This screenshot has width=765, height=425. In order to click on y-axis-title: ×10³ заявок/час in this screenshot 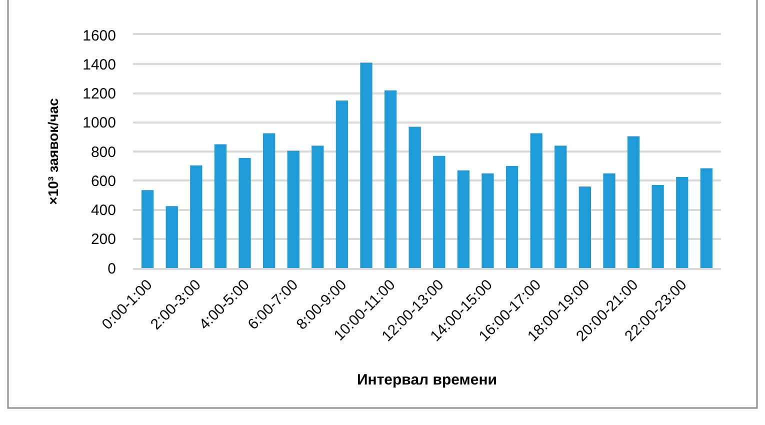, I will do `click(53, 151)`.